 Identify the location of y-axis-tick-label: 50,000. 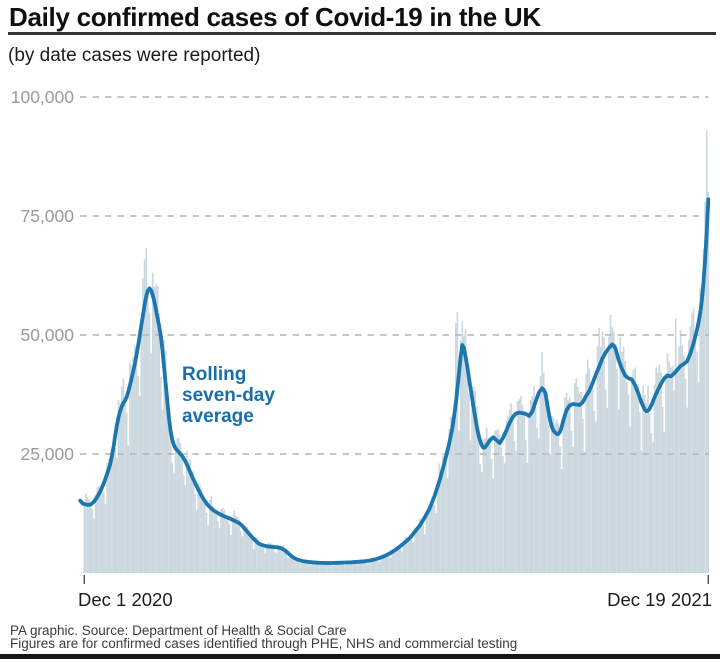
(47, 335).